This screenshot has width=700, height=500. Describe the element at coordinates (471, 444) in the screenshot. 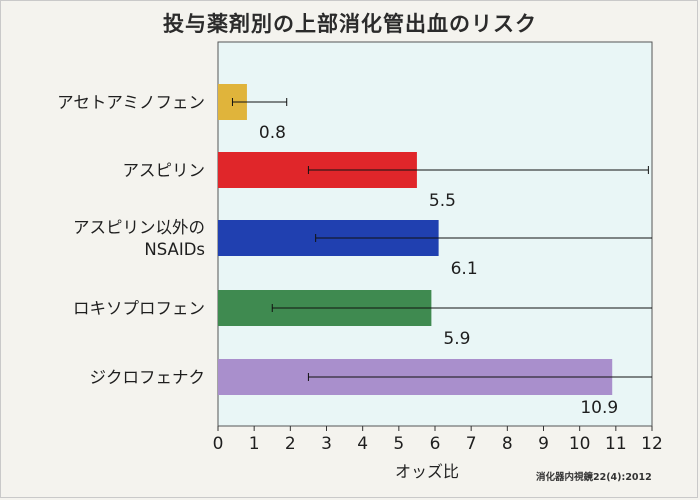

I see `x-tick-label-7: 7` at that location.